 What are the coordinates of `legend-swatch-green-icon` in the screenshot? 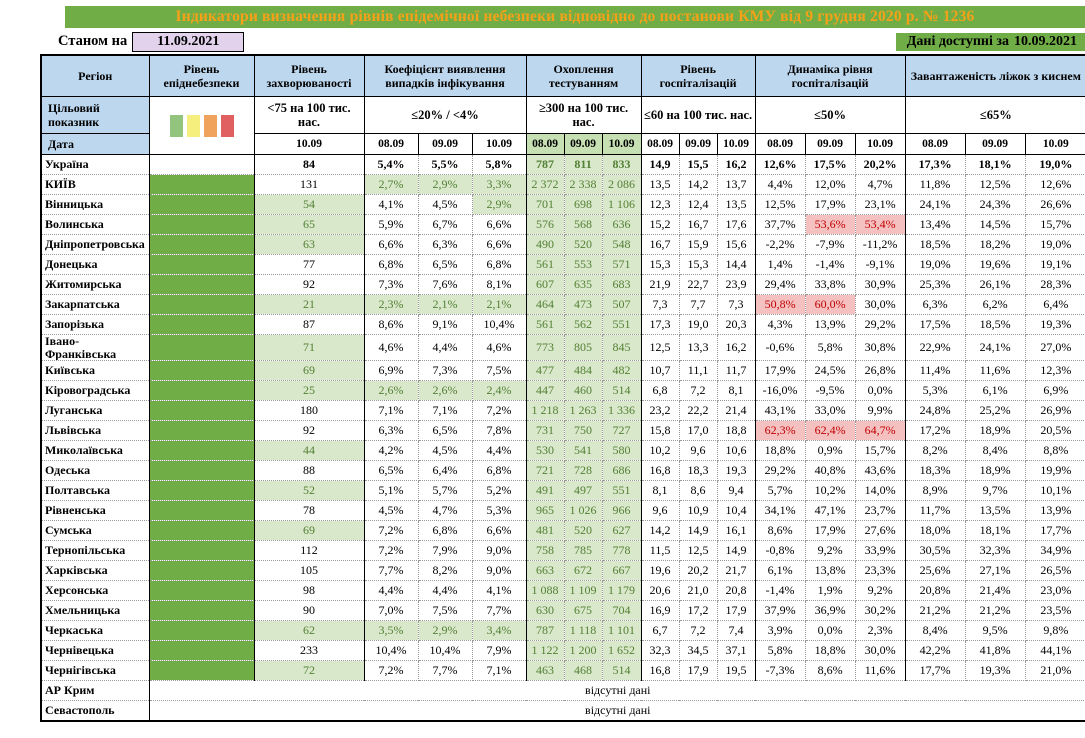 It's located at (176, 125).